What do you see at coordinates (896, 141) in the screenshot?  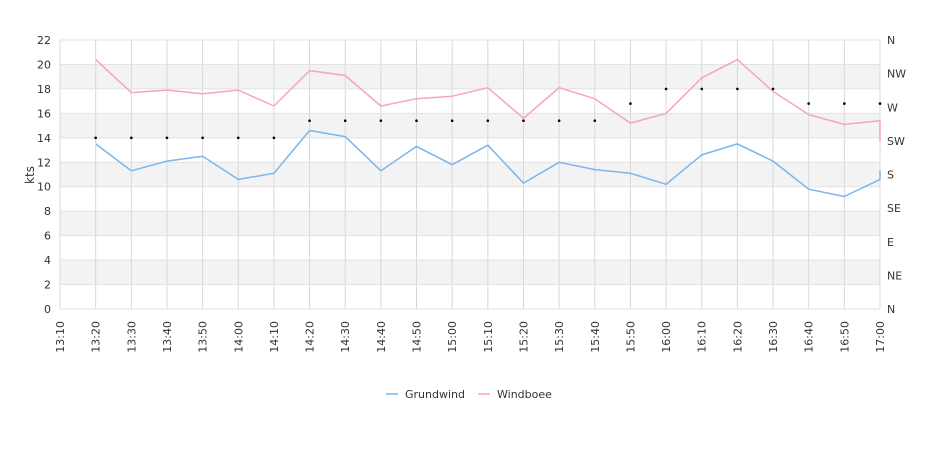 I see `y2-tick-label: SW` at bounding box center [896, 141].